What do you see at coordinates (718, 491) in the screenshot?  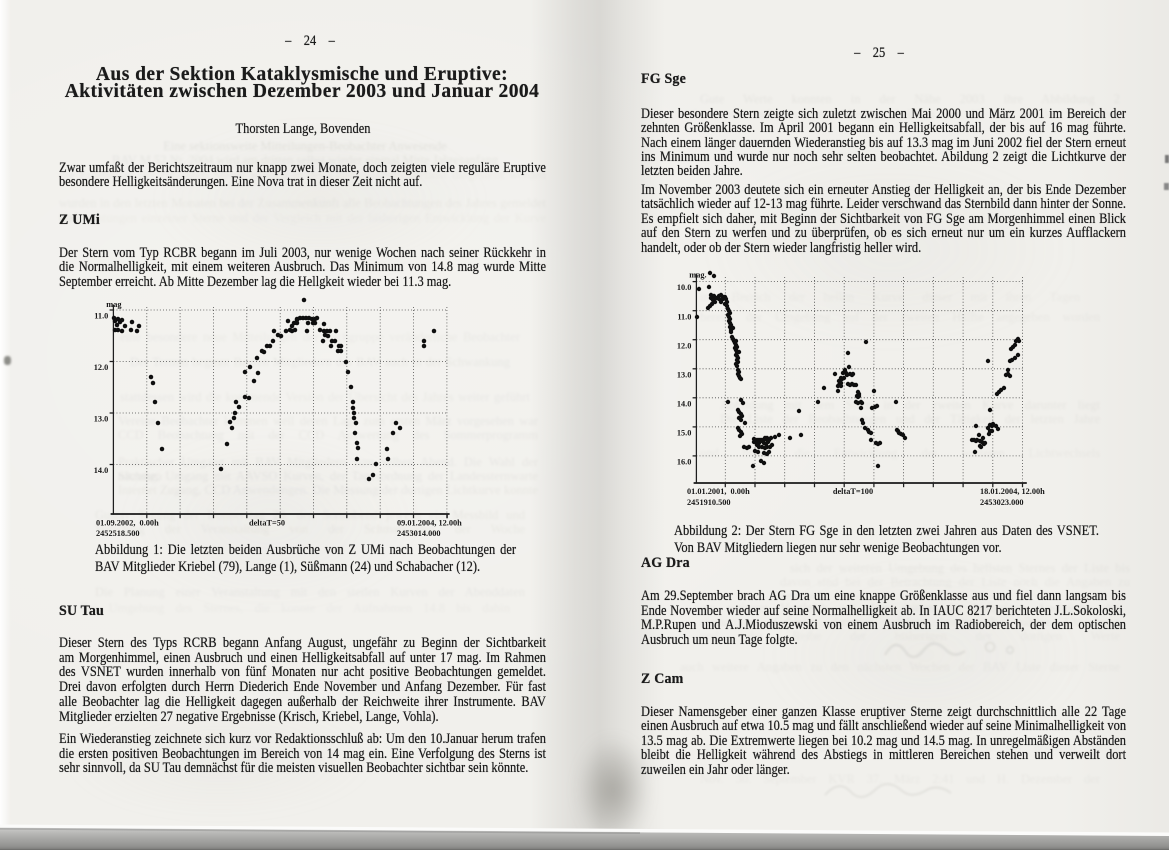 I see `svg-text: 01.01.2001, 0.00h` at bounding box center [718, 491].